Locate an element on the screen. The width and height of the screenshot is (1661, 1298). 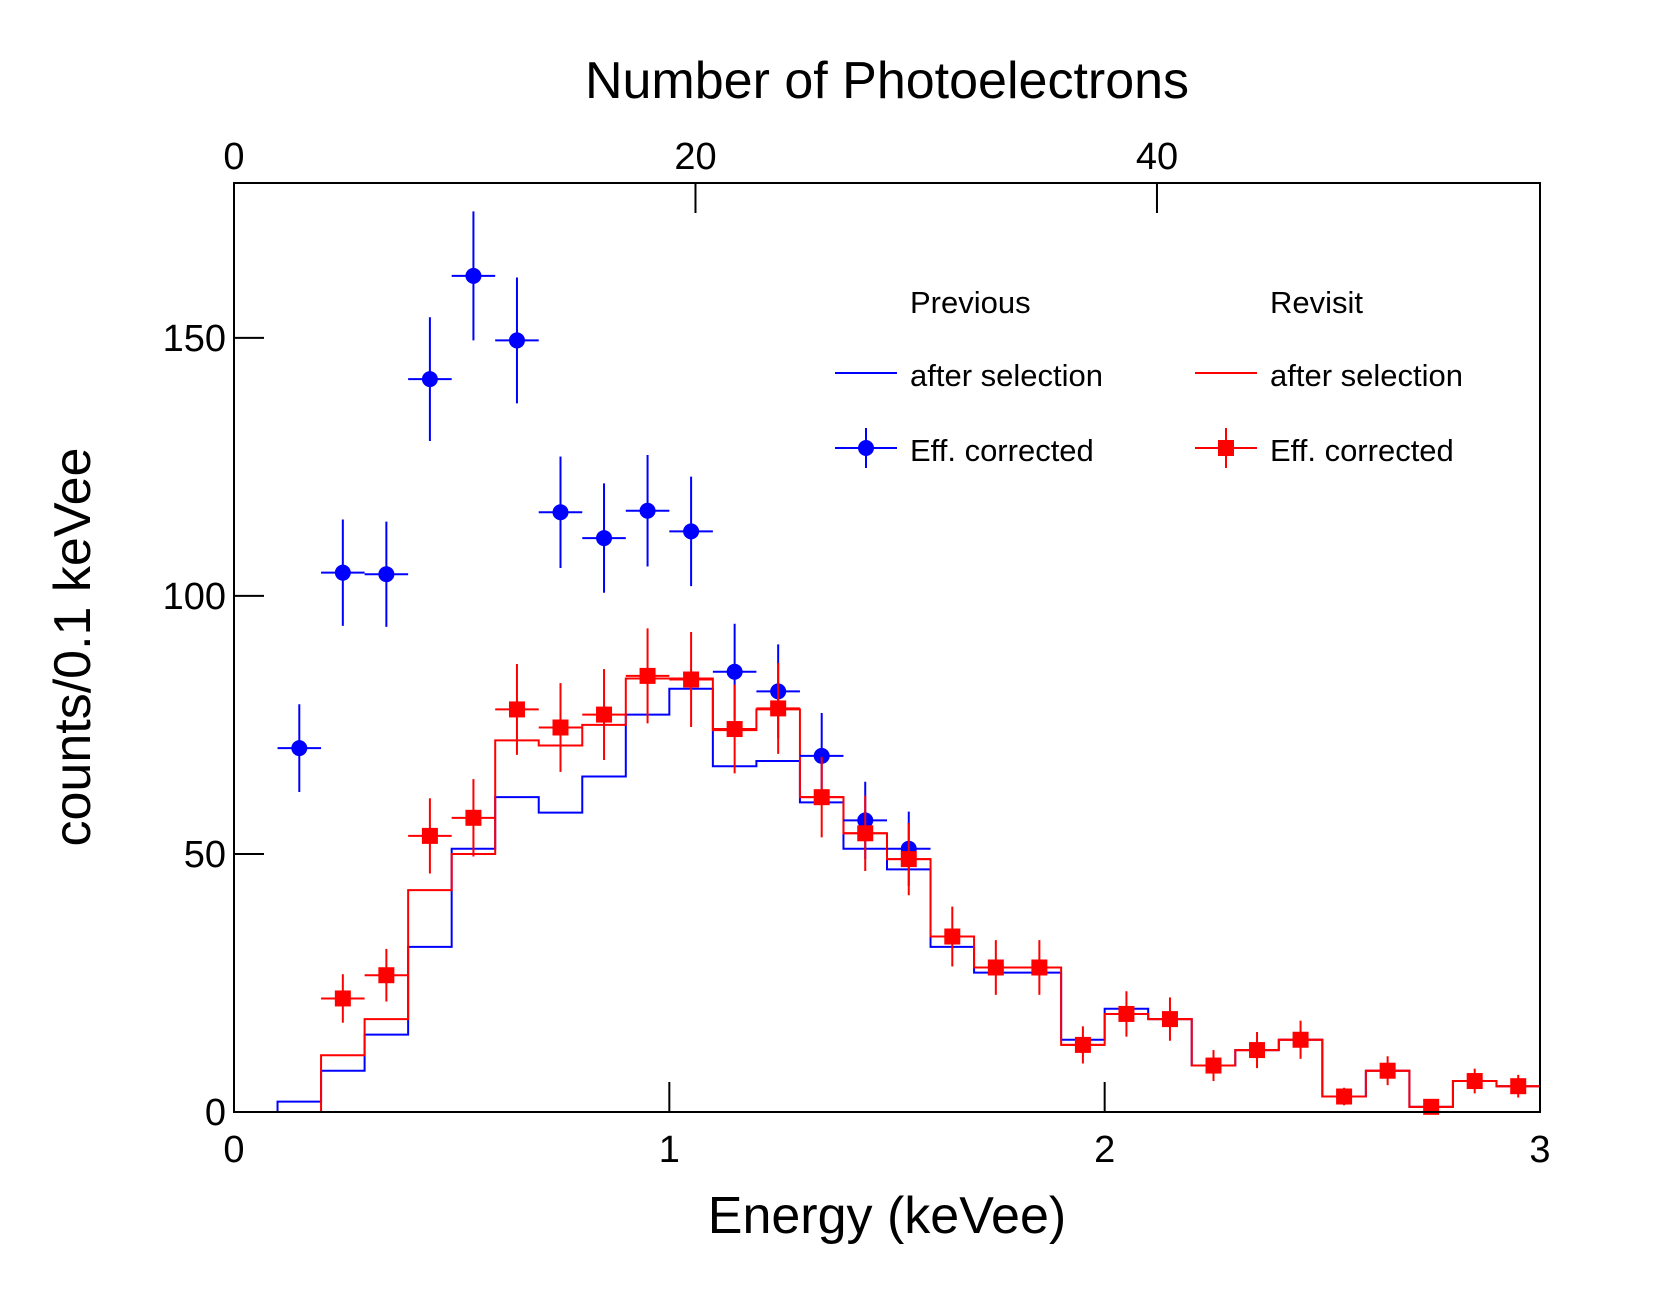
y-axis-title: counts/0.1 keVee is located at coordinates (73, 647).